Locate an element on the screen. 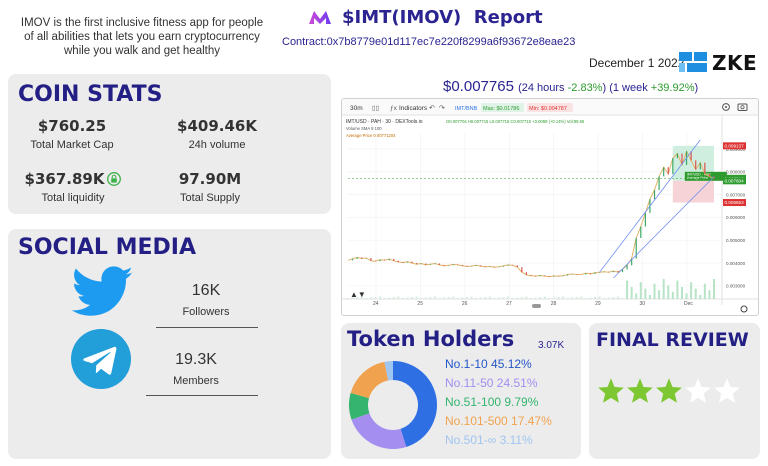 The height and width of the screenshot is (466, 768). price-line-series is located at coordinates (531, 213).